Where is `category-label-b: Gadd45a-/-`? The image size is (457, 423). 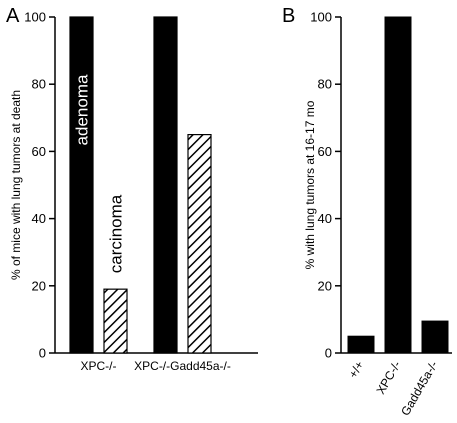
category-label-b: Gadd45a-/- is located at coordinates (419, 388).